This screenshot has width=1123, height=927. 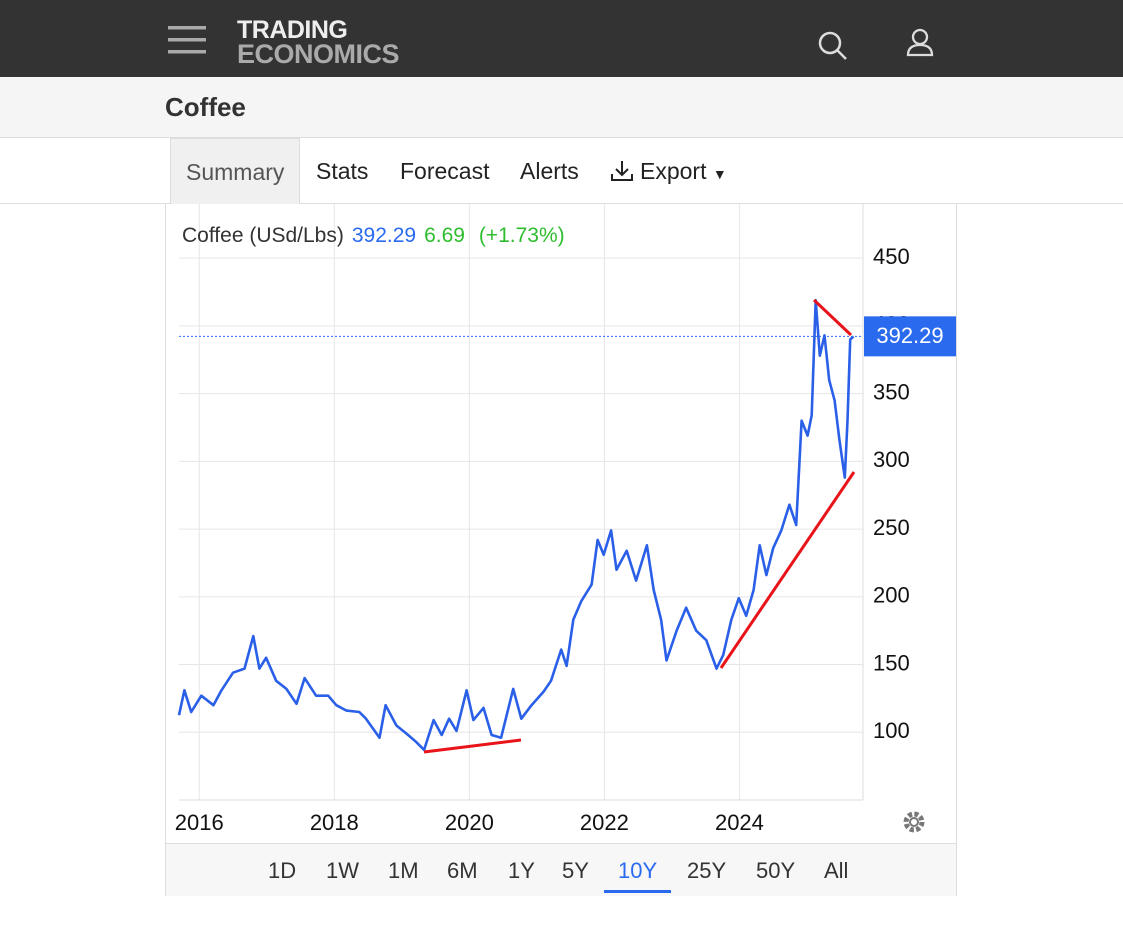 What do you see at coordinates (549, 171) in the screenshot?
I see `tab: Alerts` at bounding box center [549, 171].